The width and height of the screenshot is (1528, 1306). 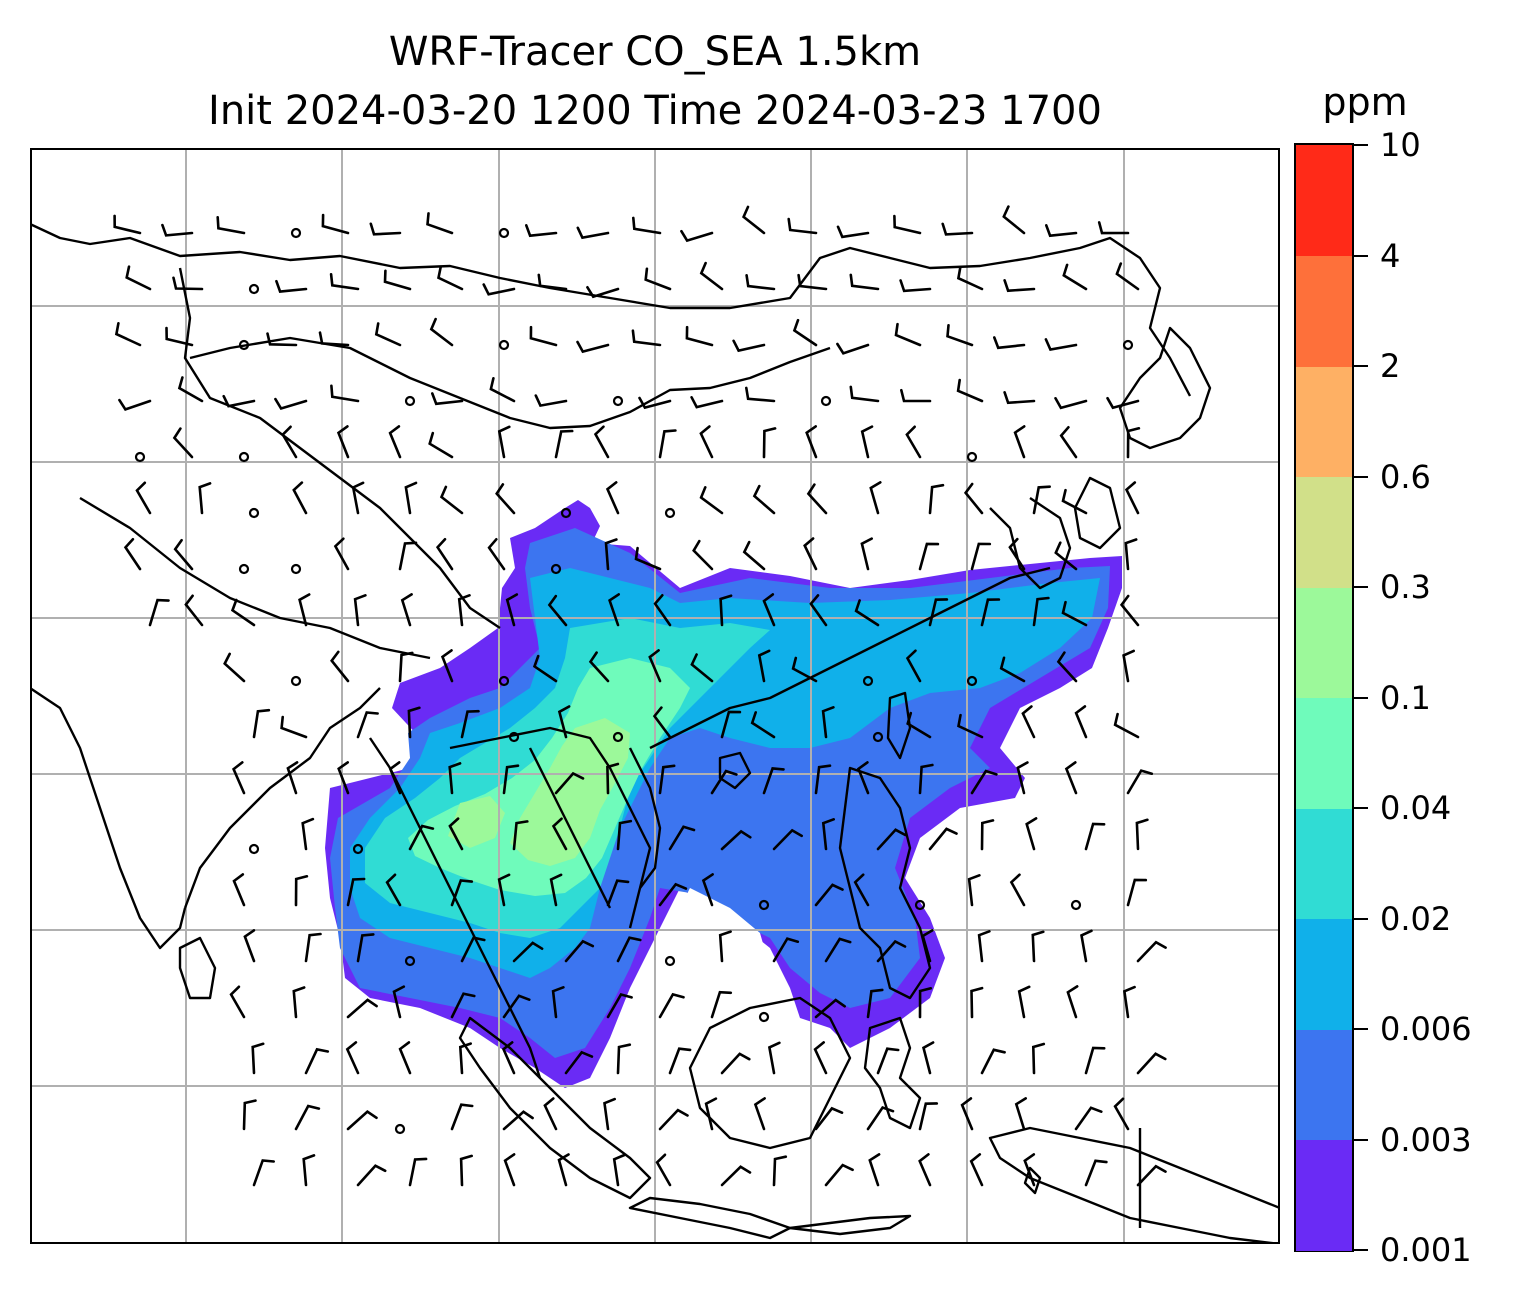 What do you see at coordinates (1405, 587) in the screenshot?
I see `colorbar-tick-label: 0.3` at bounding box center [1405, 587].